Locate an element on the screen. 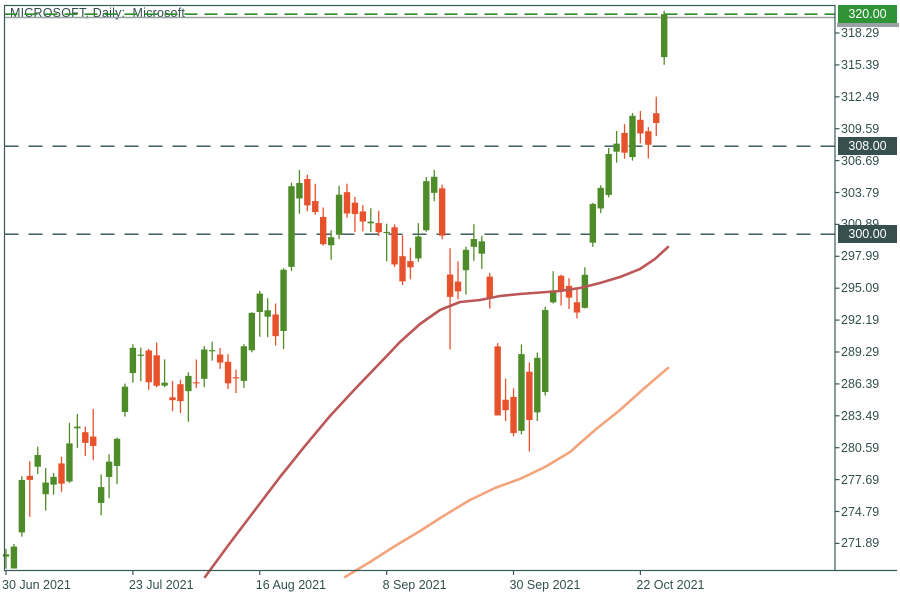 The image size is (900, 600). chart-title: MICROSOFT, Daily: Microsoft is located at coordinates (98, 13).